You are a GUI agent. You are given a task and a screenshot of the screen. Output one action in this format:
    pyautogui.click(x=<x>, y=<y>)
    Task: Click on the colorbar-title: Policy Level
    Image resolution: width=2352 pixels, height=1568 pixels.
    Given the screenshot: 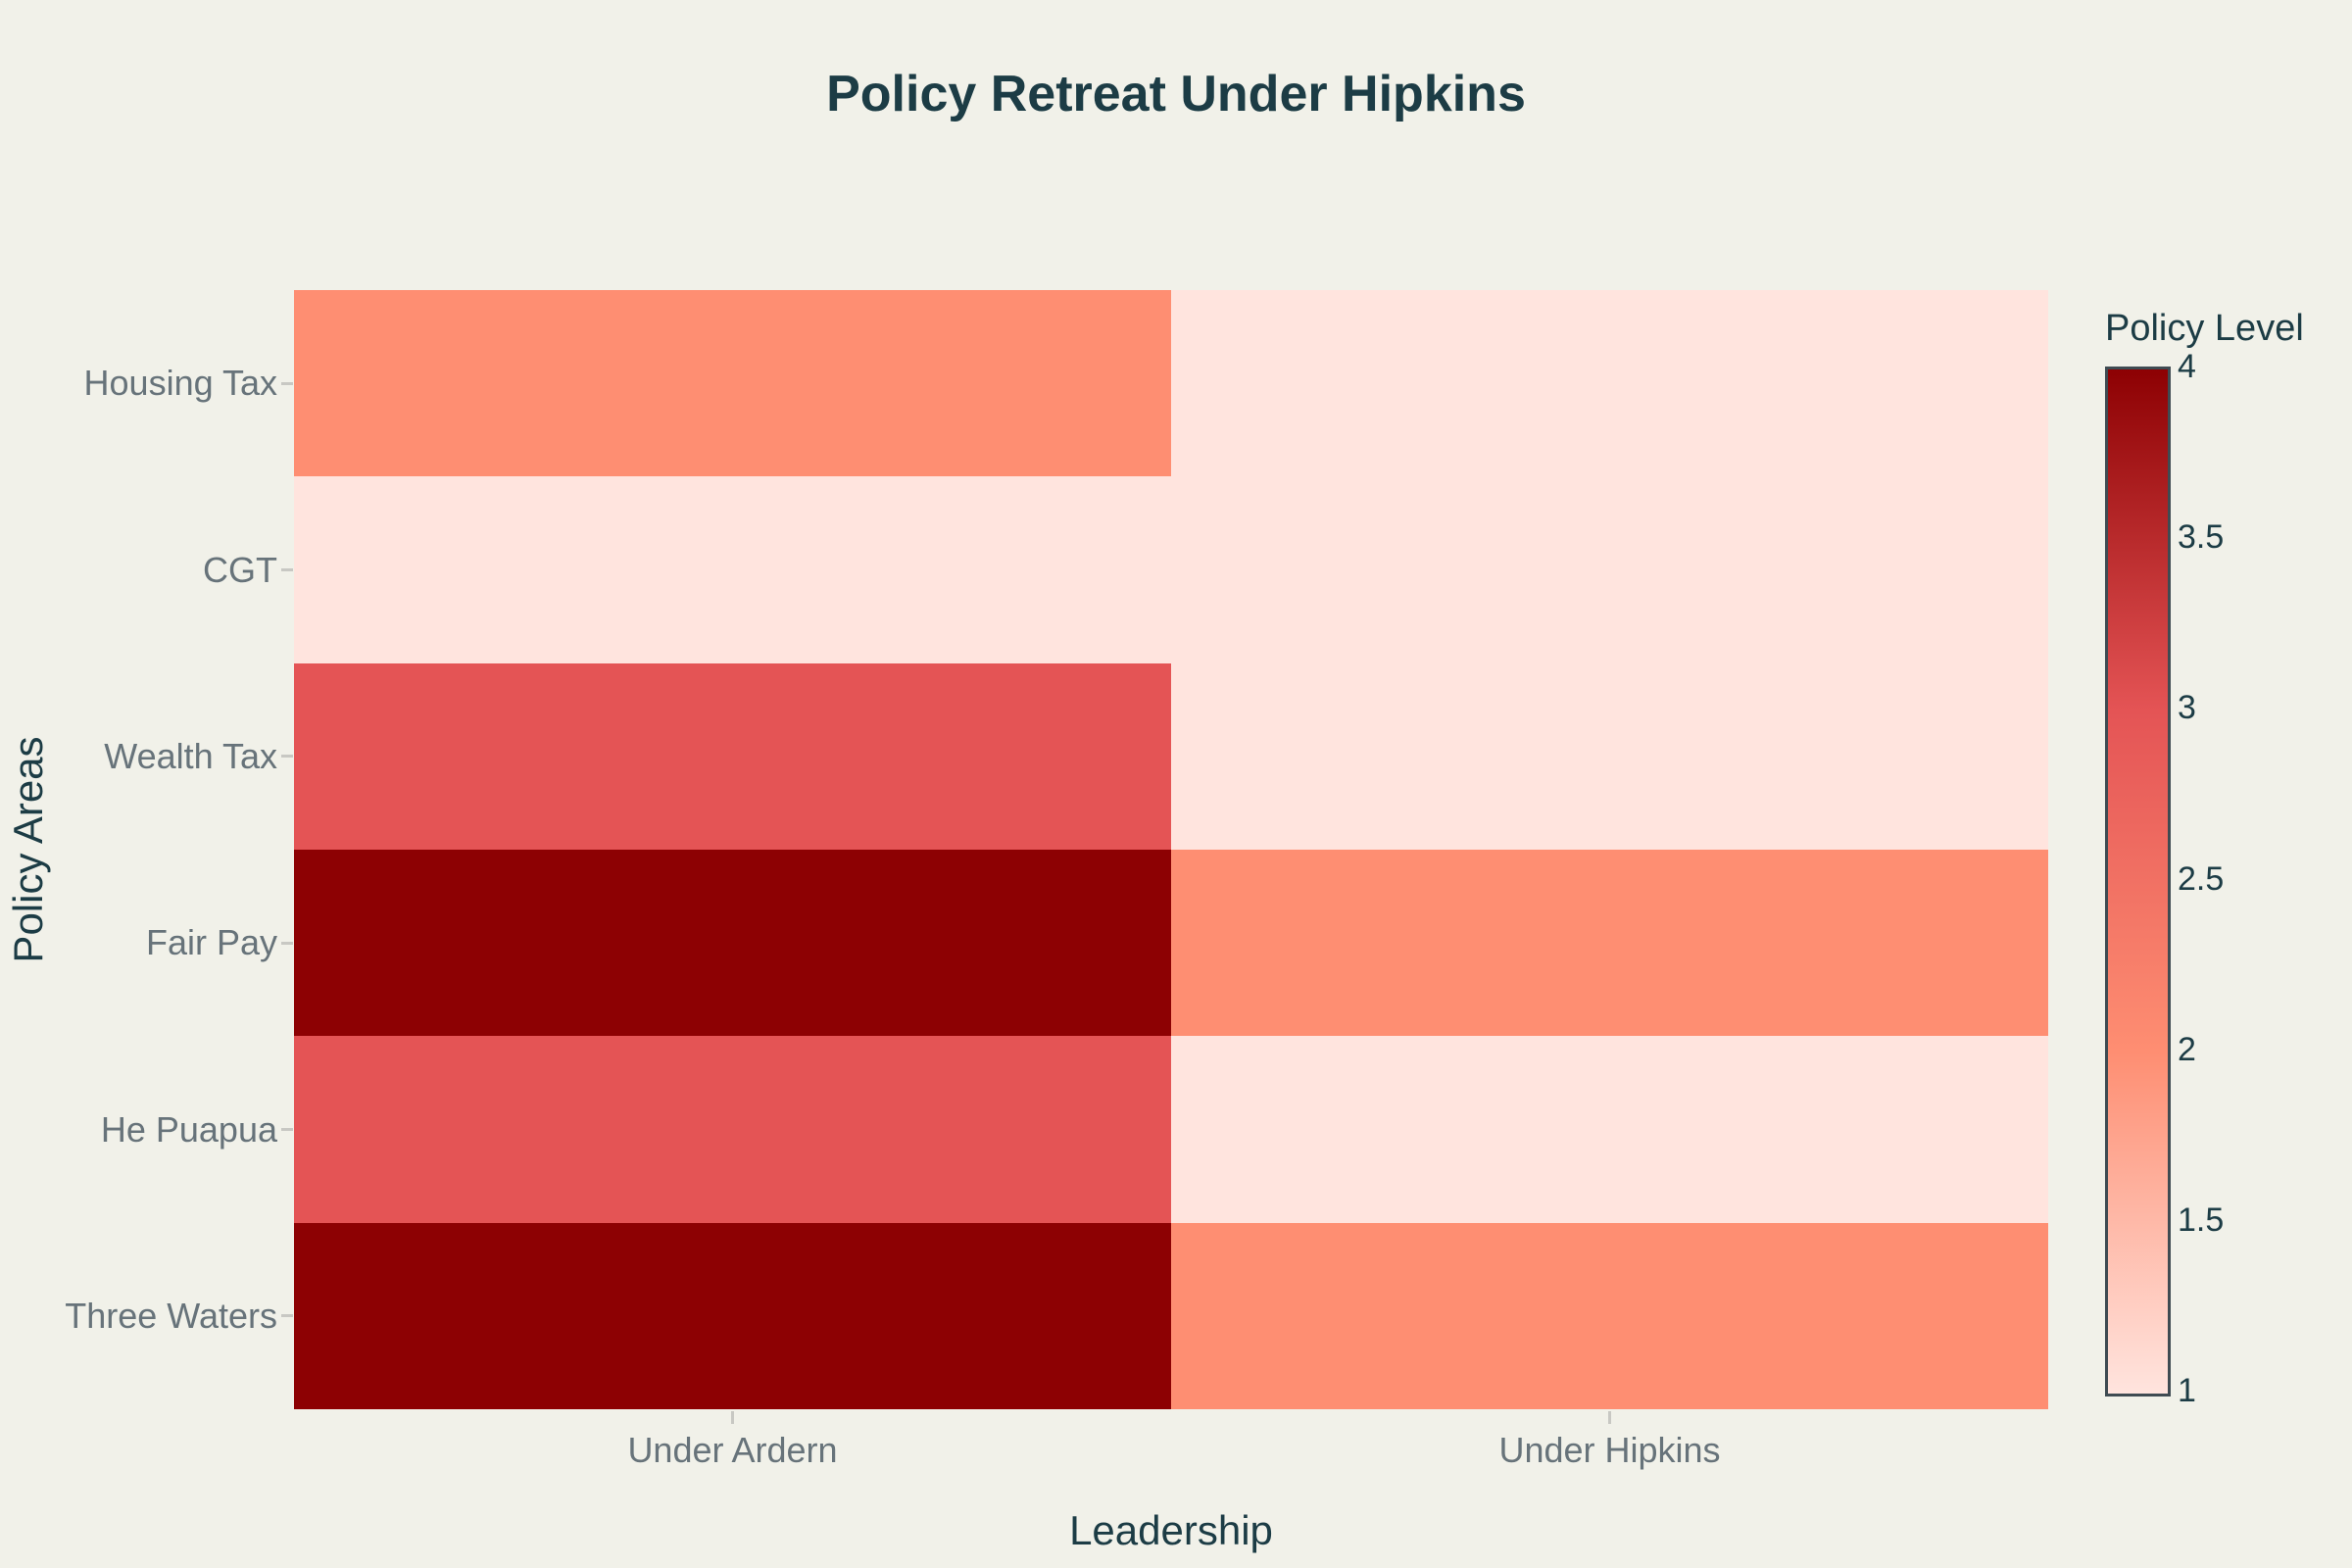 What is the action you would take?
    pyautogui.click(x=2204, y=328)
    